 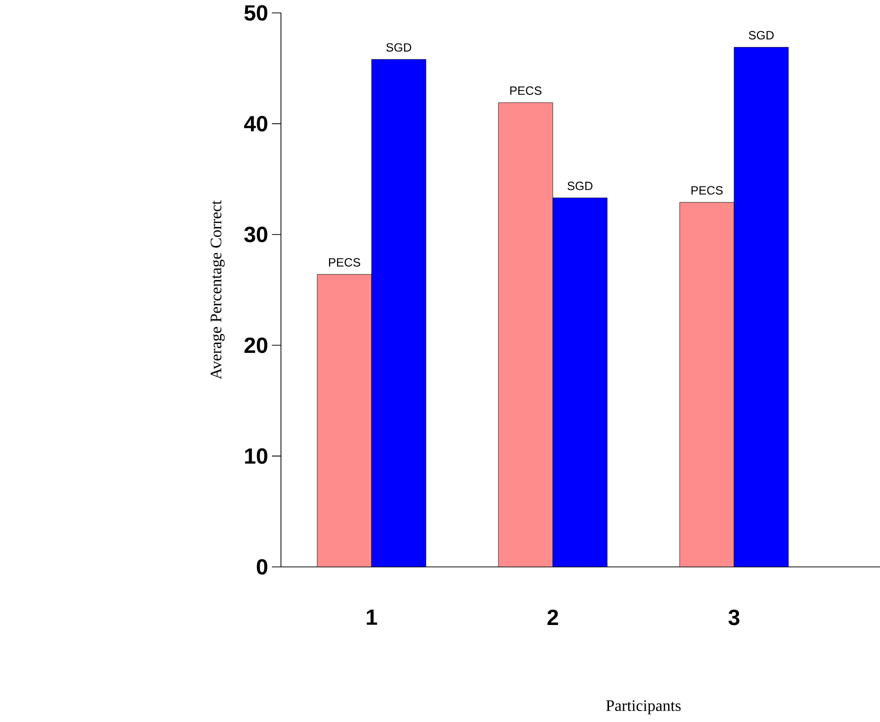 I want to click on y-axis-title: Average Percentage Correct, so click(x=217, y=290).